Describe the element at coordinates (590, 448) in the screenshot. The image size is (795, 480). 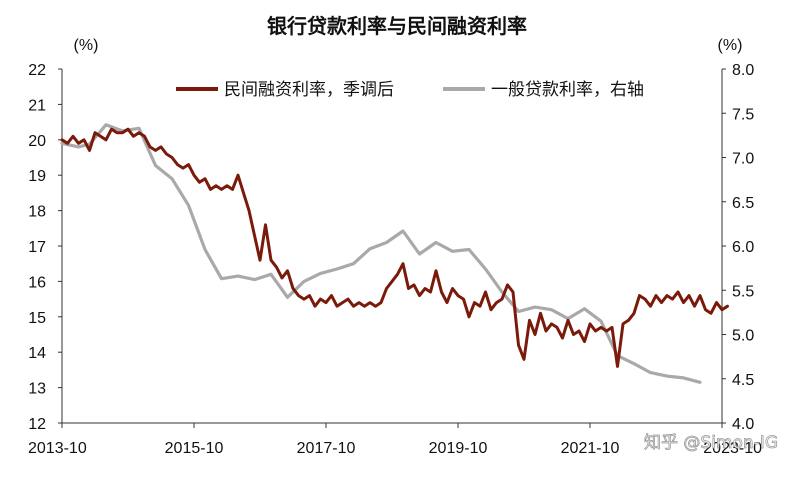
I see `x-tick-label: 2021-10` at that location.